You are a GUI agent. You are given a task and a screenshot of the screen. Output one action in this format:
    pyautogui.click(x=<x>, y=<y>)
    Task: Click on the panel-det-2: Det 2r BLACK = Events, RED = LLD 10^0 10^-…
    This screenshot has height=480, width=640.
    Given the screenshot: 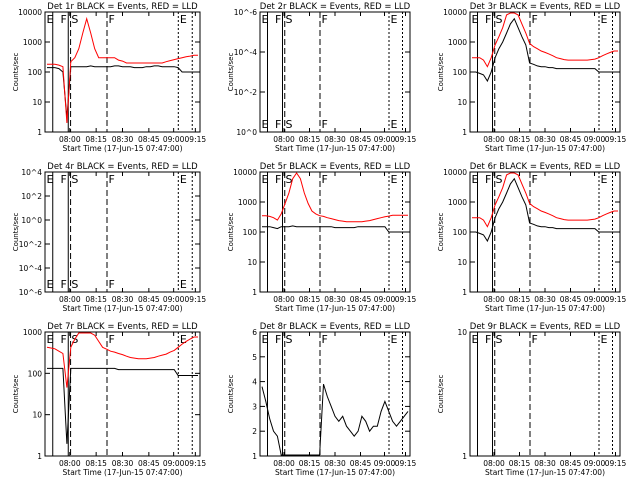 What is the action you would take?
    pyautogui.click(x=322, y=77)
    